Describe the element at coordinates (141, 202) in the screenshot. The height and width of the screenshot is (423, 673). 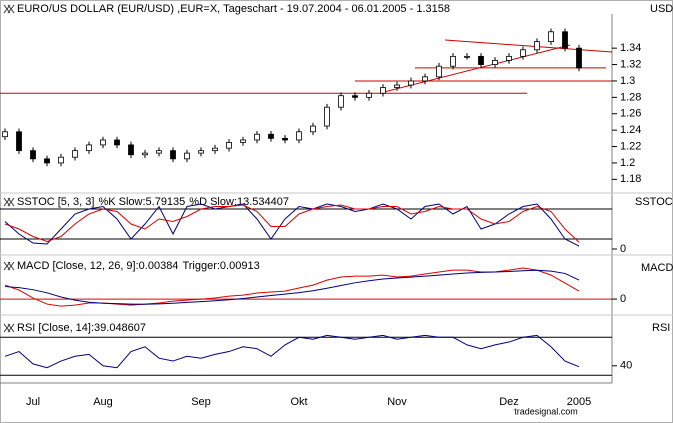
I see `legend-entry: %K Slow:5.79135` at that location.